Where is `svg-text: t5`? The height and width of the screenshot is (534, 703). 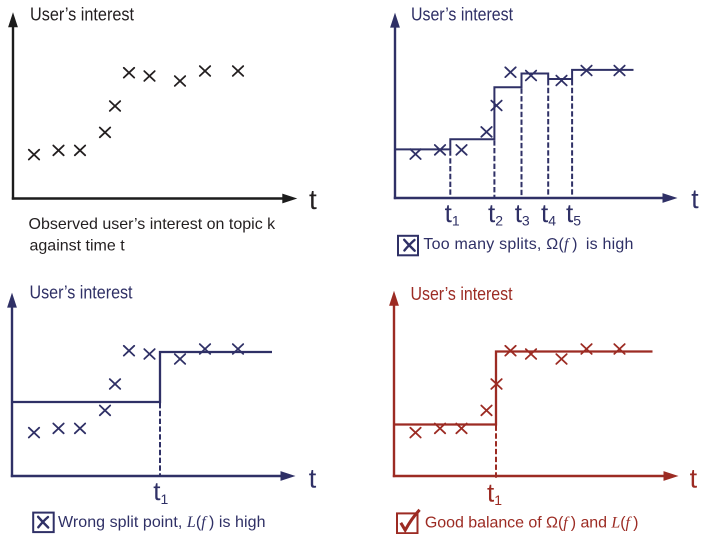 svg-text: t5 is located at coordinates (573, 213).